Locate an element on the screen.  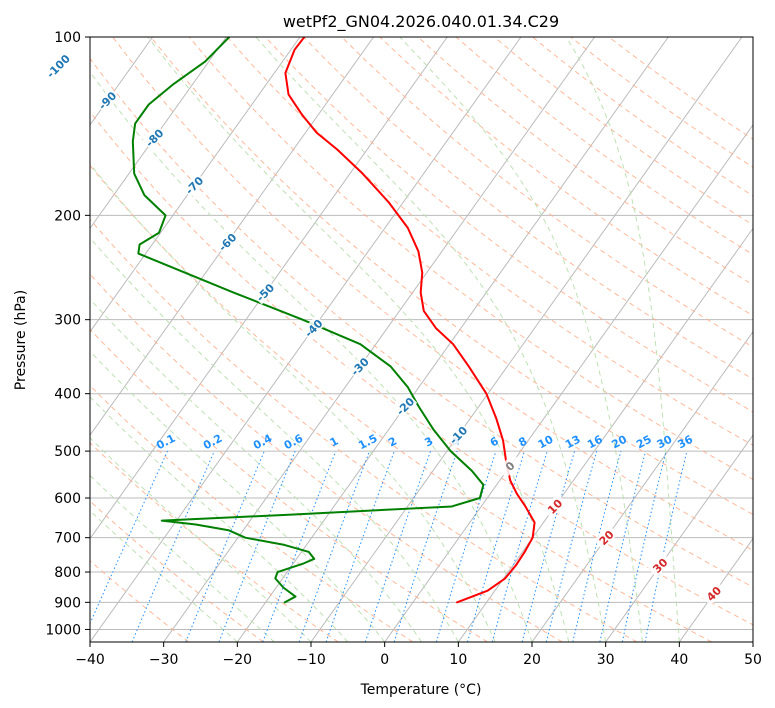
x-tick-label: 30 is located at coordinates (606, 660).